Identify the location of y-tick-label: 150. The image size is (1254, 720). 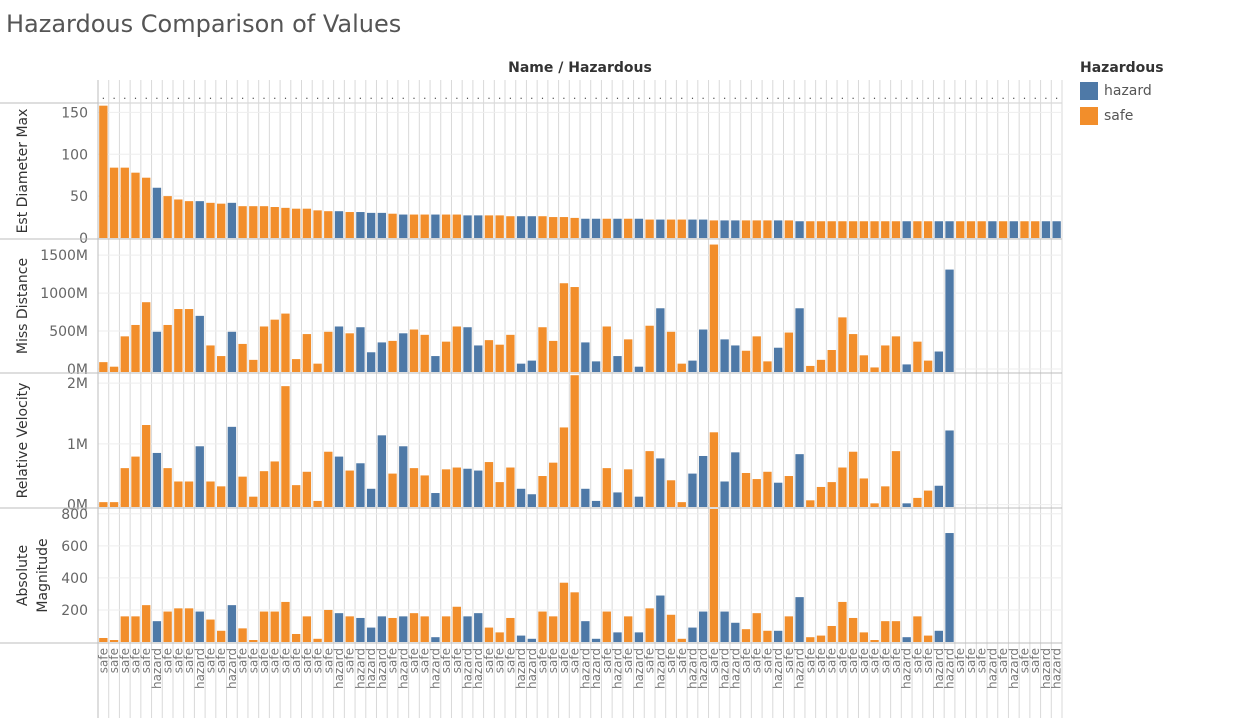
(74, 113).